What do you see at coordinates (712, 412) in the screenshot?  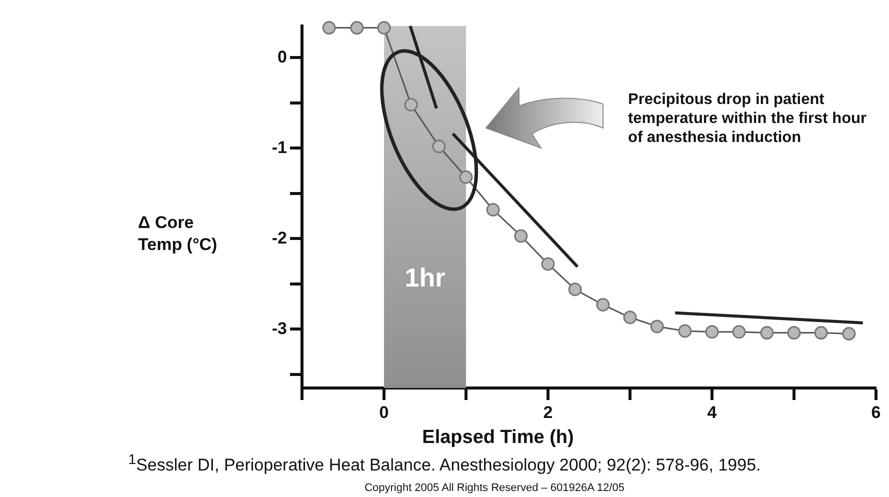 I see `x-tick-label: 4` at bounding box center [712, 412].